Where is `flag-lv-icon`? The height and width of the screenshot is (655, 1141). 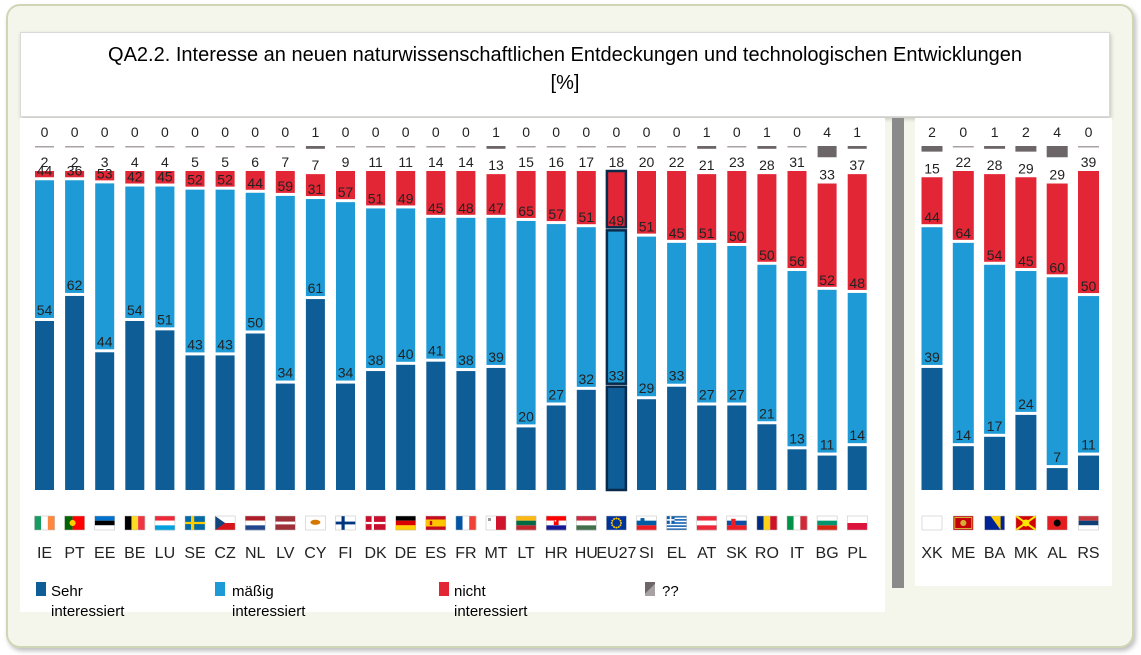
flag-lv-icon is located at coordinates (285, 523).